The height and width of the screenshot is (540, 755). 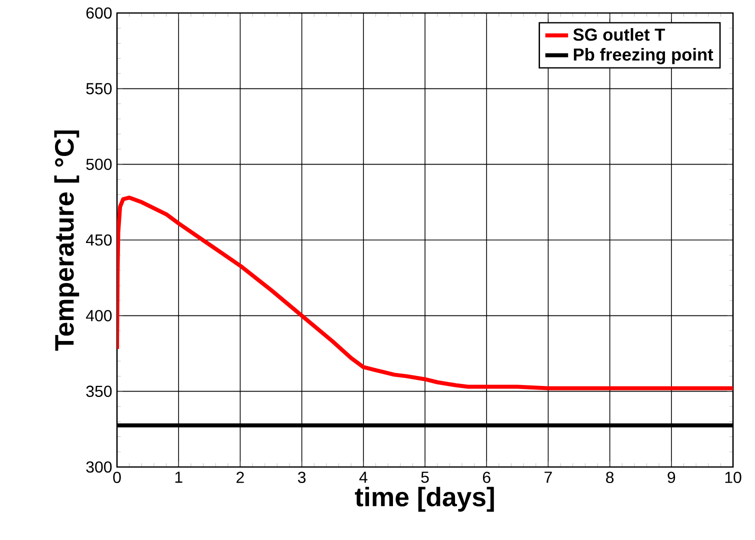 What do you see at coordinates (99, 240) in the screenshot?
I see `y-tick-label: 450` at bounding box center [99, 240].